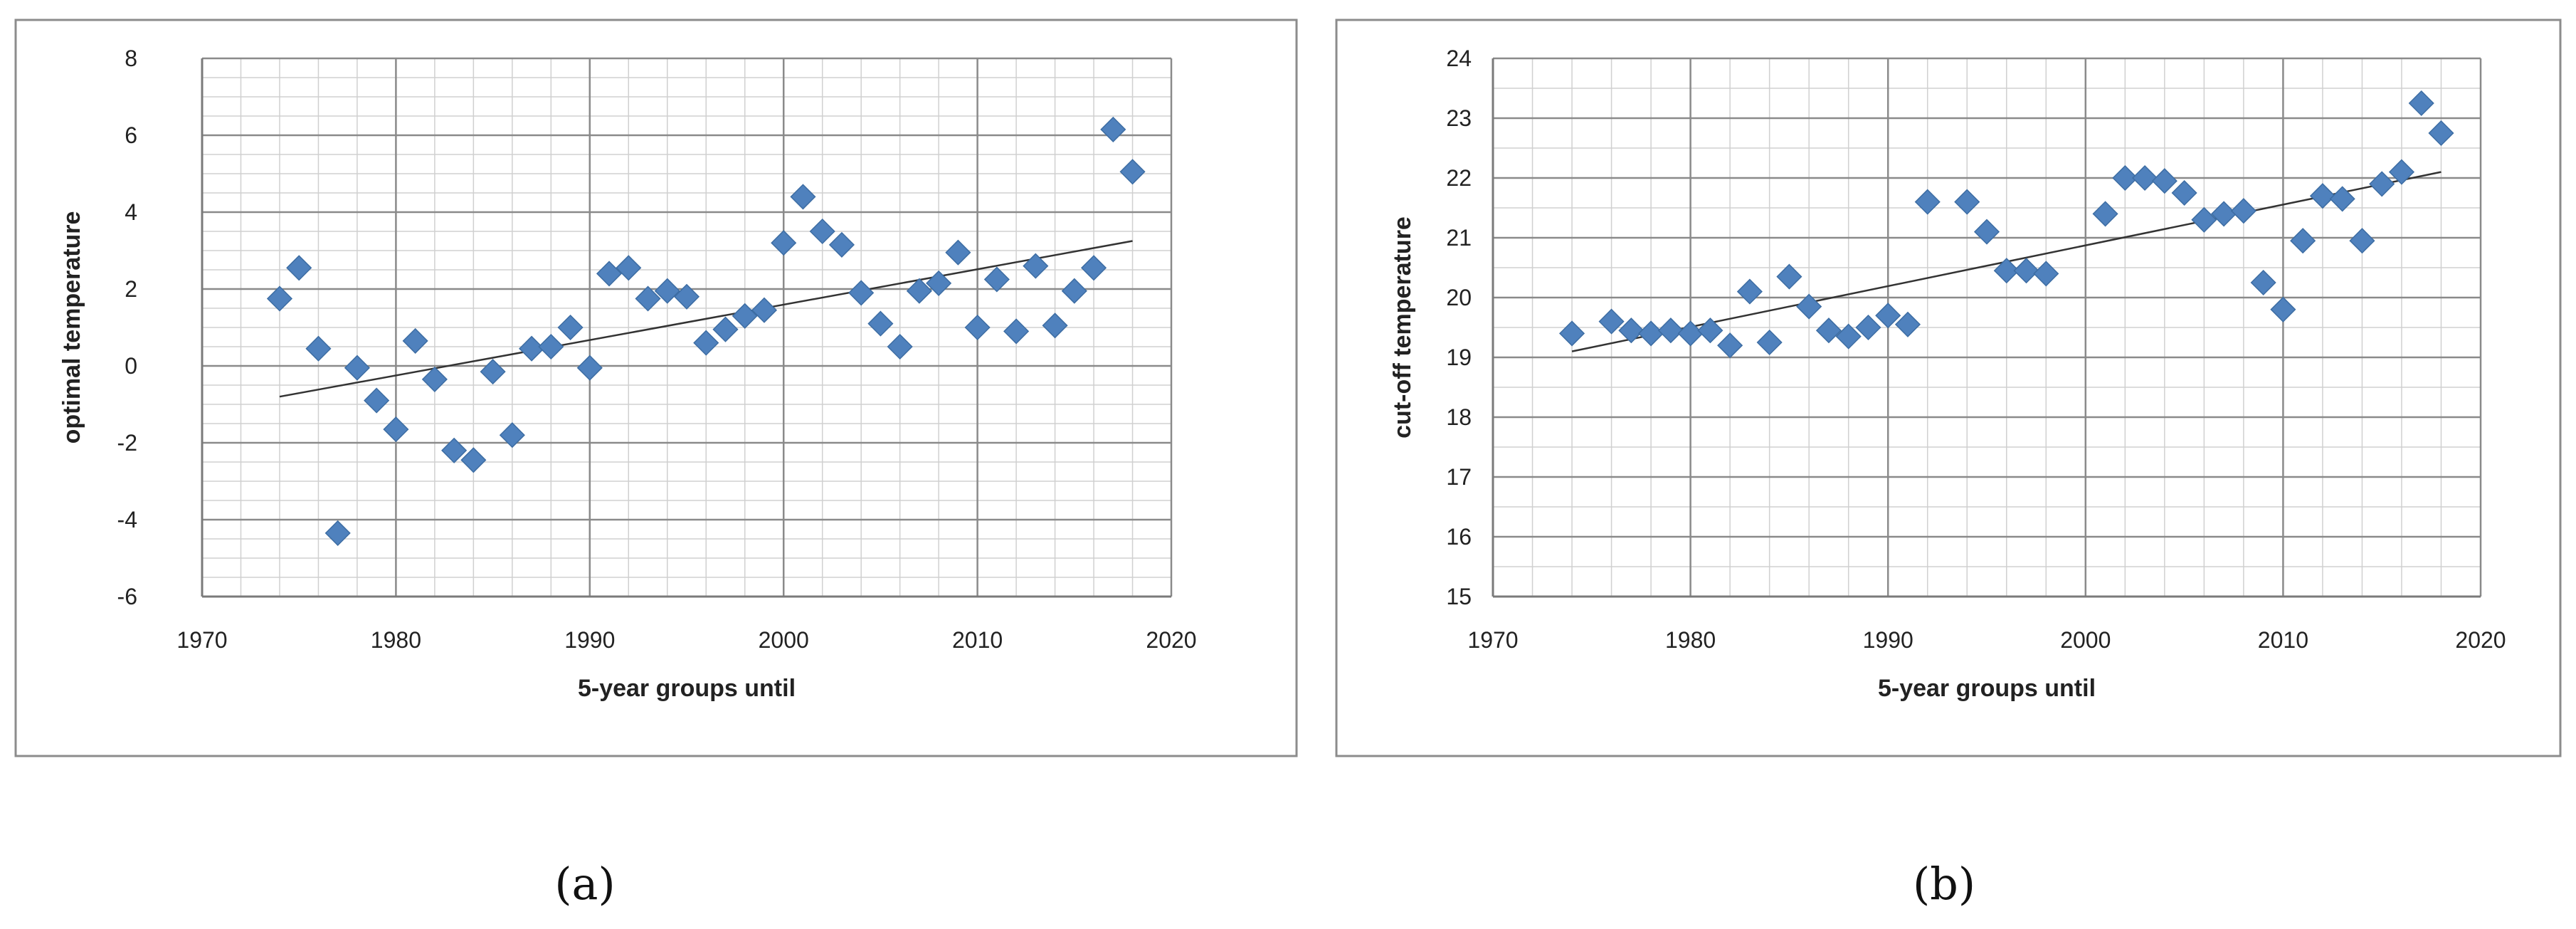  What do you see at coordinates (1944, 884) in the screenshot?
I see `panel-b-caption: (b)` at bounding box center [1944, 884].